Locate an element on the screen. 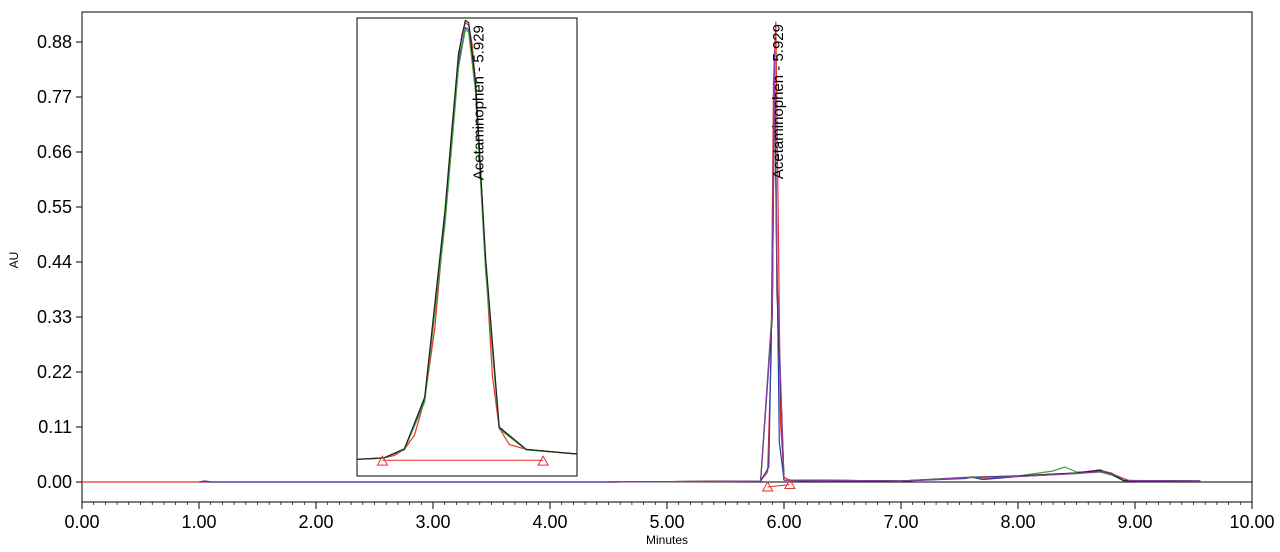  y-tick-label: 0.22 is located at coordinates (54, 372).